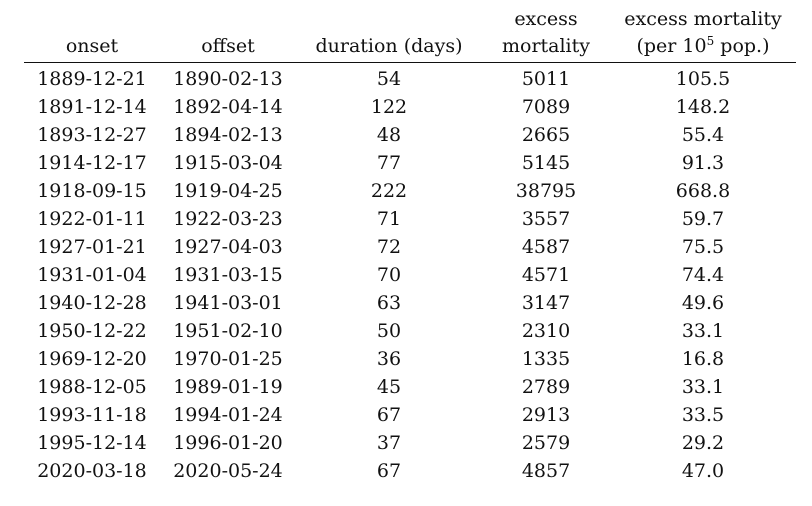  What do you see at coordinates (389, 79) in the screenshot?
I see `cell-duration: 54` at bounding box center [389, 79].